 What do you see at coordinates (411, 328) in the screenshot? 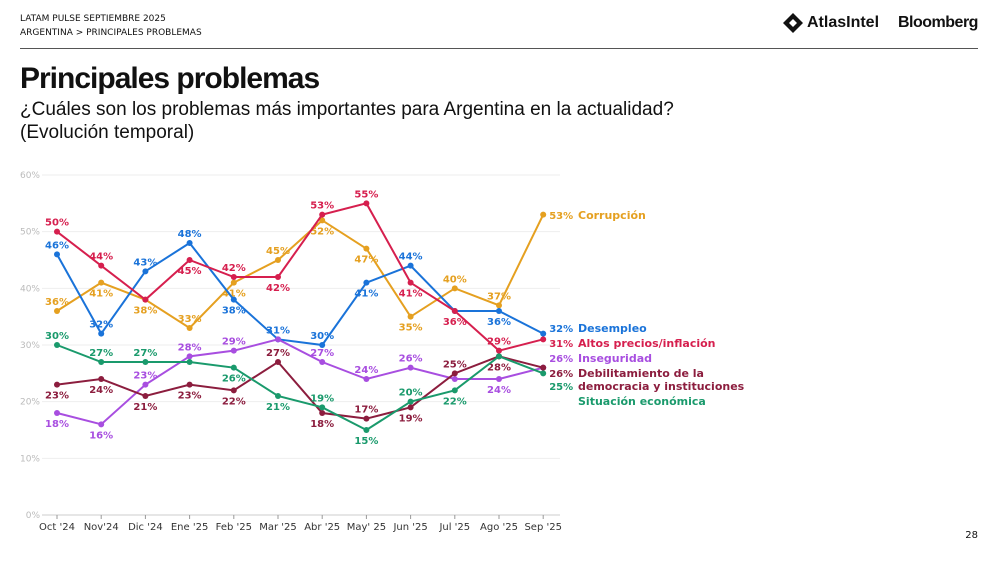
I see `data-label: 35%` at bounding box center [411, 328].